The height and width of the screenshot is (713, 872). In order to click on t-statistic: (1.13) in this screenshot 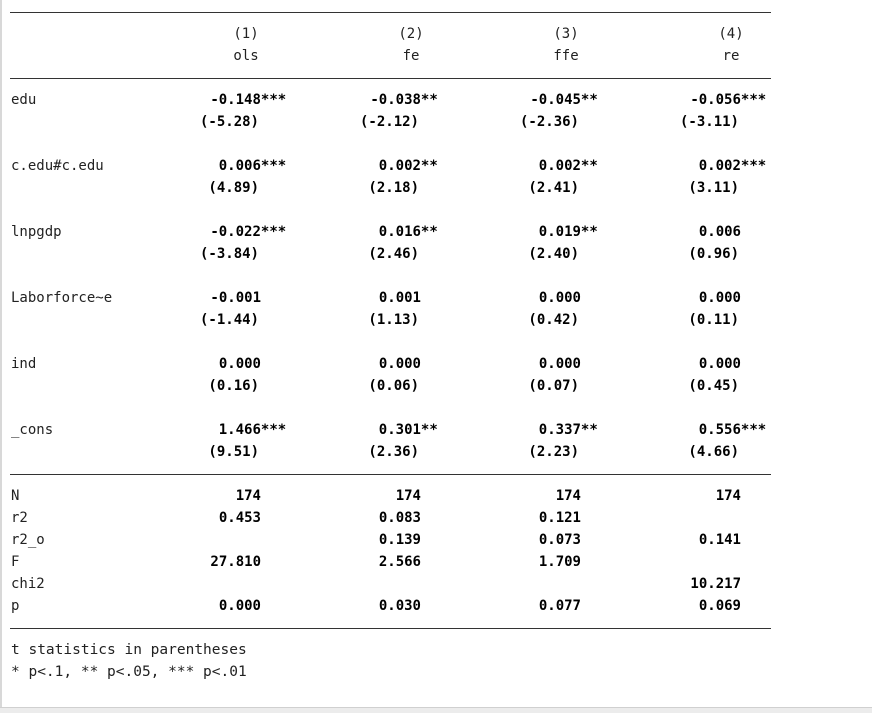, I will do `click(393, 320)`.